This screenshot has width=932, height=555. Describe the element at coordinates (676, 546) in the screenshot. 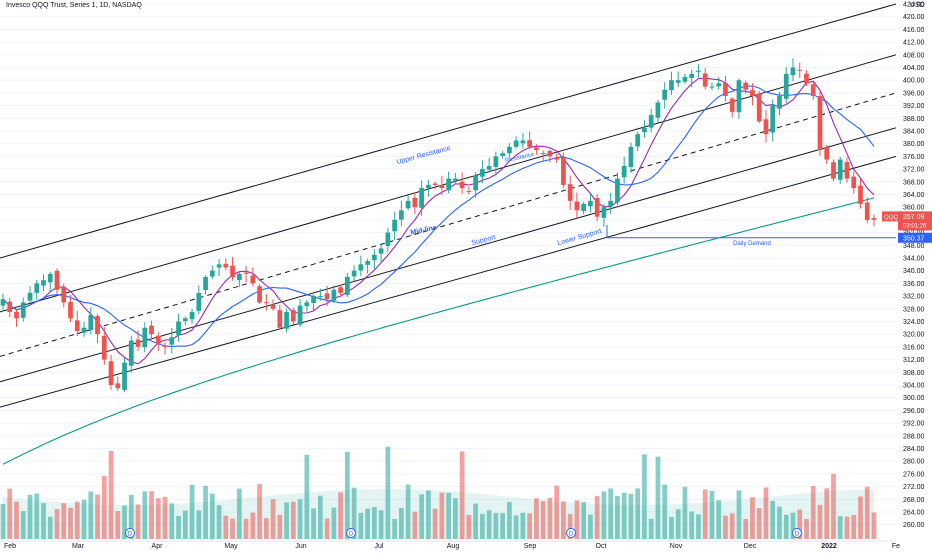

I see `x-tick-label: Nov` at that location.